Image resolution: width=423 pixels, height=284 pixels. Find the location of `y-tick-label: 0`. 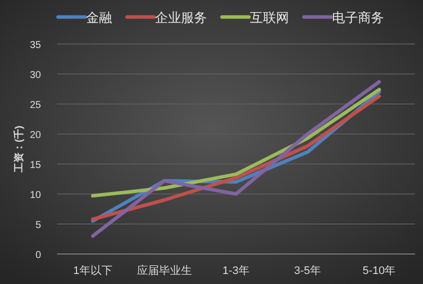

y-tick-label: 0 is located at coordinates (38, 255).